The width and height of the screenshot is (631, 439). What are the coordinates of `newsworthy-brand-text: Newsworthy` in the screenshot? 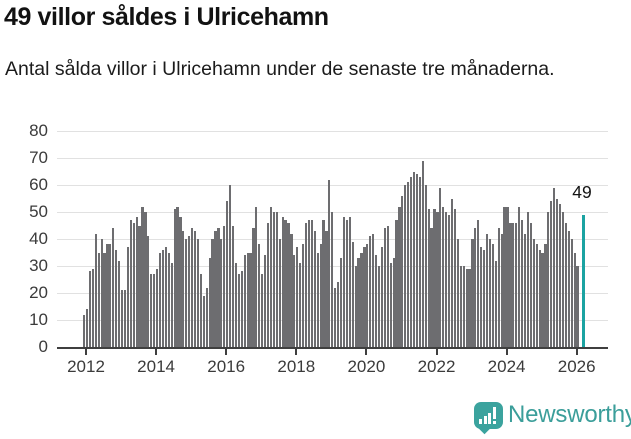 It's located at (569, 414).